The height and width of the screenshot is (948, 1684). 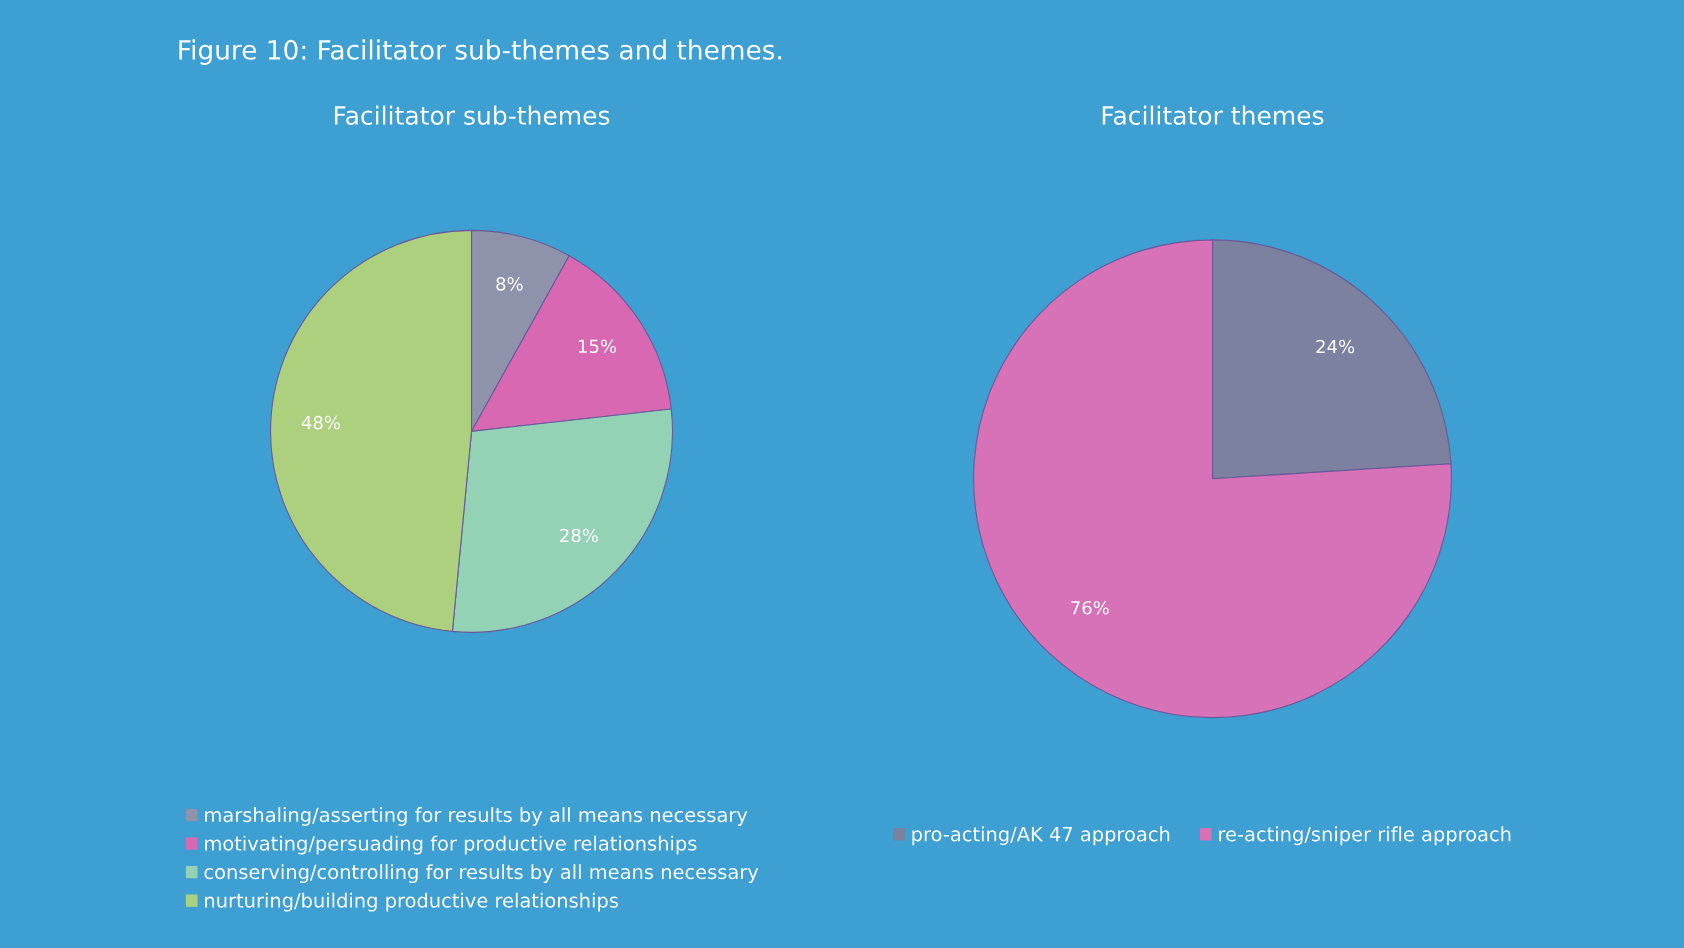 I want to click on data-label: 76%, so click(x=1090, y=607).